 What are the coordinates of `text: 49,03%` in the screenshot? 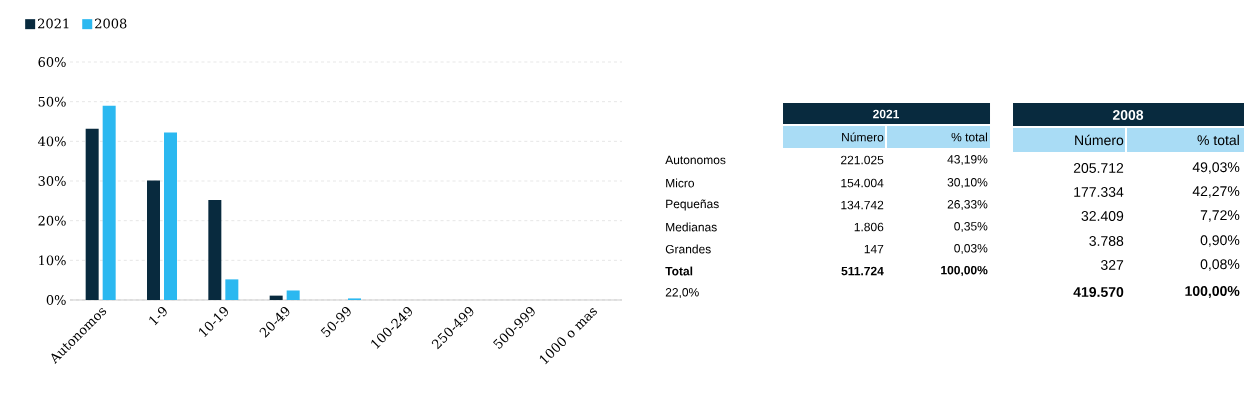 It's located at (1216, 168).